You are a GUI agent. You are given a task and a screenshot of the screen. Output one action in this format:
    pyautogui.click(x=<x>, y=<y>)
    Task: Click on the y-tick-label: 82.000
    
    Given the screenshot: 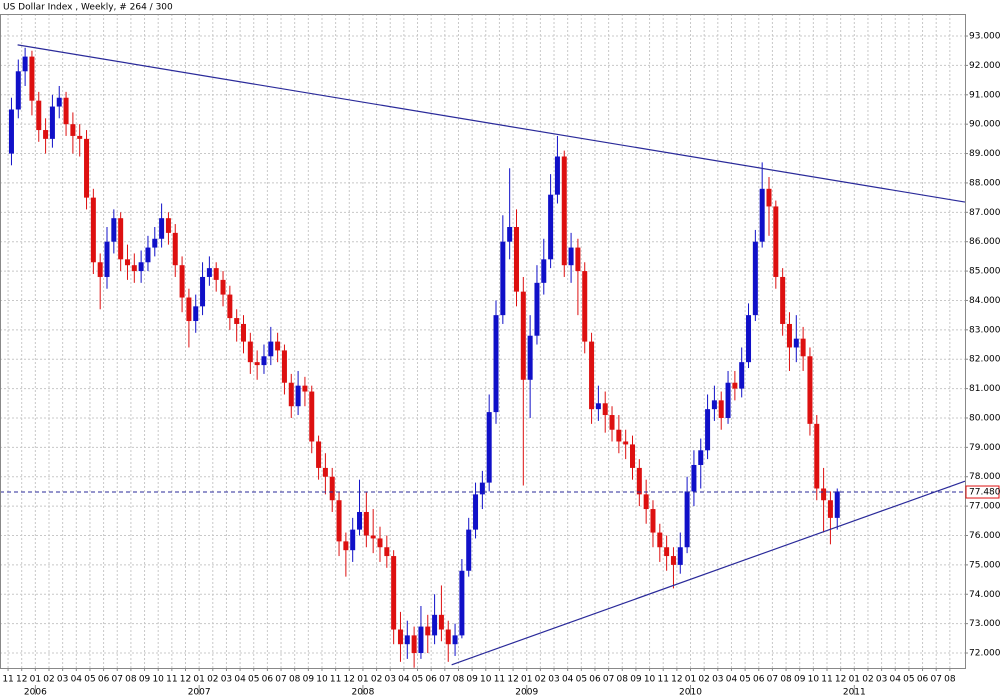 What is the action you would take?
    pyautogui.click(x=984, y=360)
    